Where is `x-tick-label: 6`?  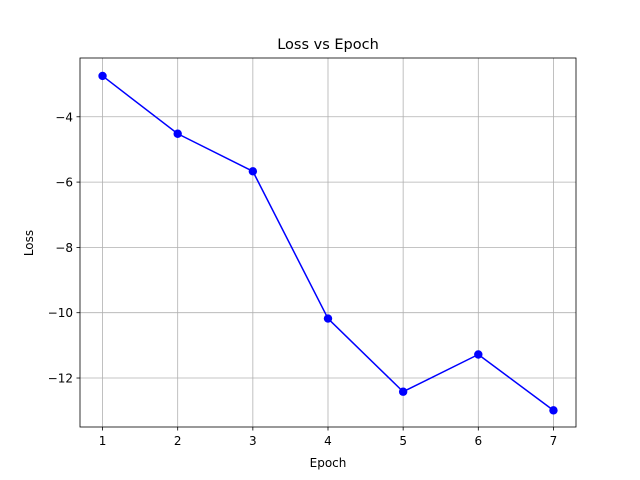 x-tick-label: 6 is located at coordinates (478, 441).